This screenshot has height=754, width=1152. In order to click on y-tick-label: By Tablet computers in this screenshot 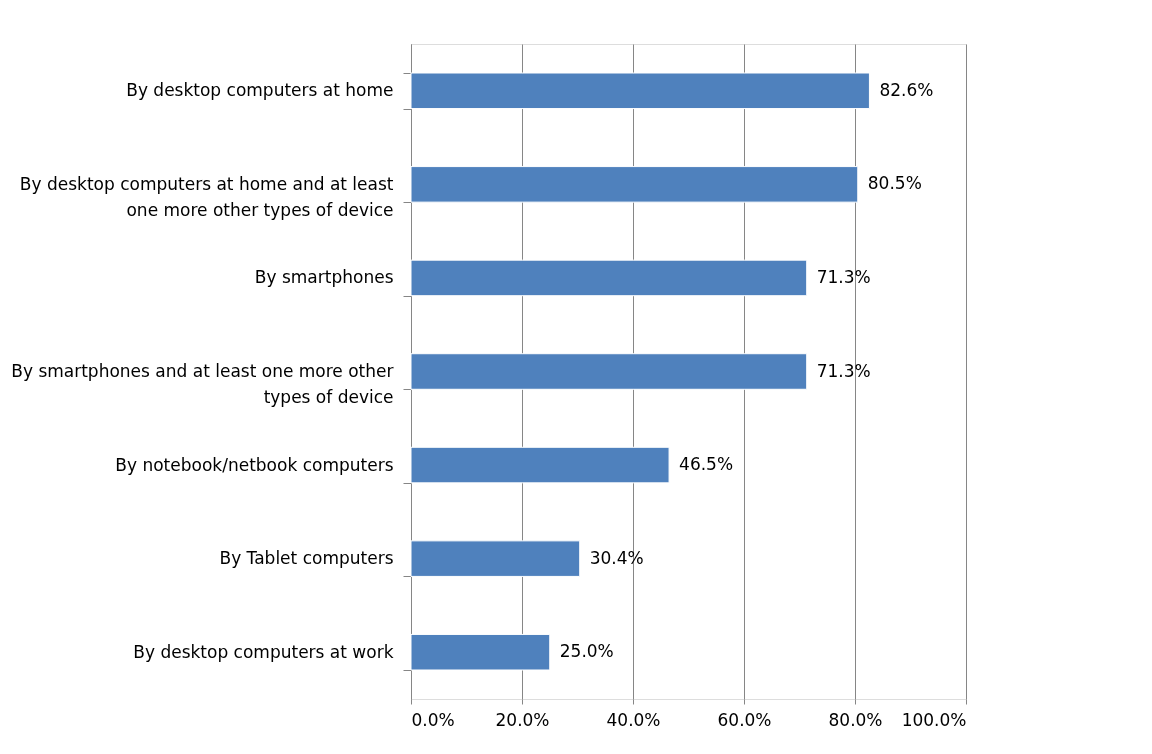, I will do `click(306, 558)`.